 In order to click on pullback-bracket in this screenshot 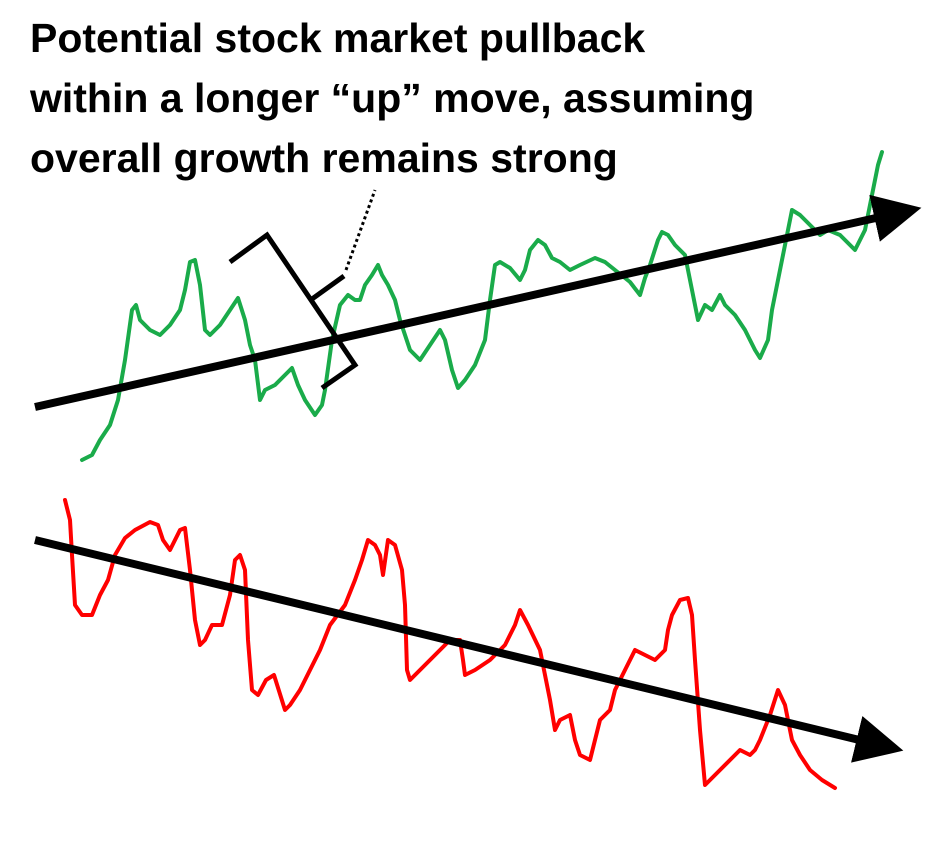, I will do `click(293, 311)`.